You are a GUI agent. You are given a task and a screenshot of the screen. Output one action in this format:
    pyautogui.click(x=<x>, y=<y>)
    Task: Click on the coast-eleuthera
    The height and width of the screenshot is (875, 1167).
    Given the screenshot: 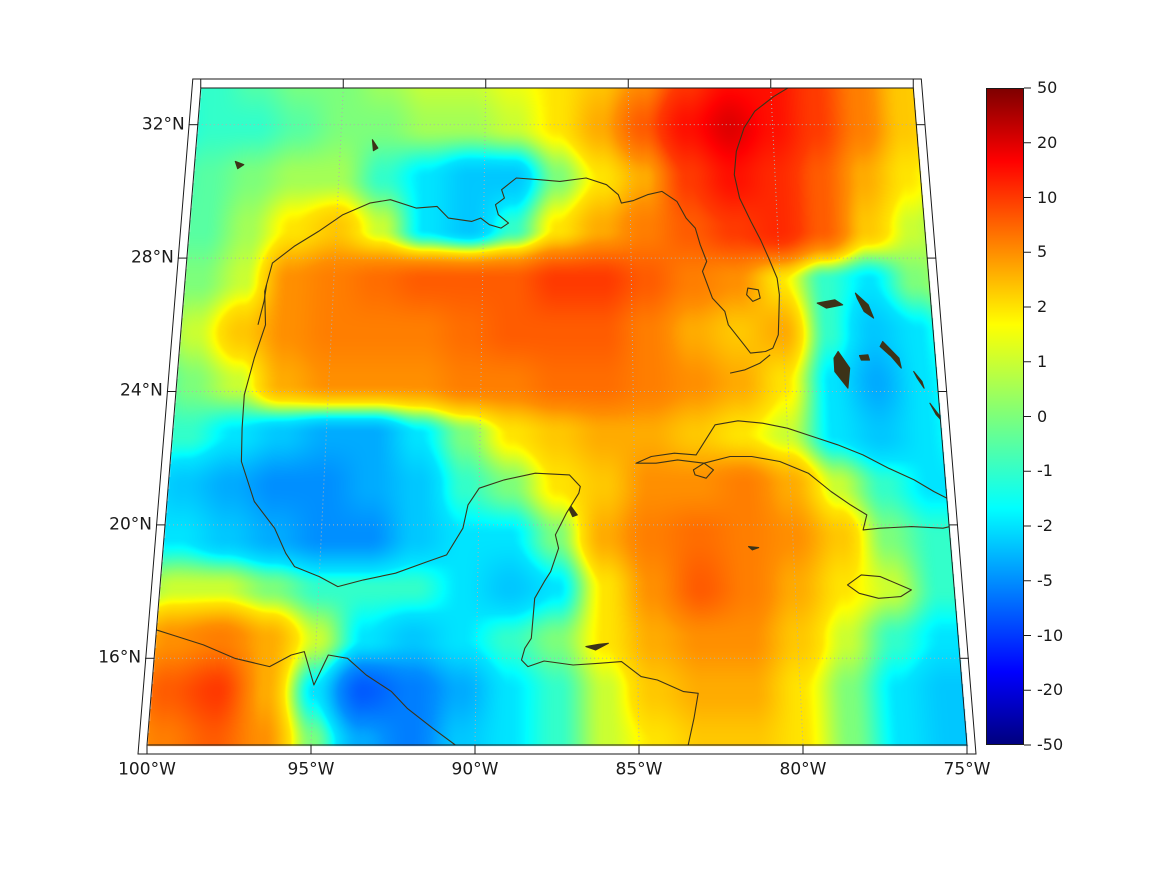 What is the action you would take?
    pyautogui.click(x=890, y=354)
    